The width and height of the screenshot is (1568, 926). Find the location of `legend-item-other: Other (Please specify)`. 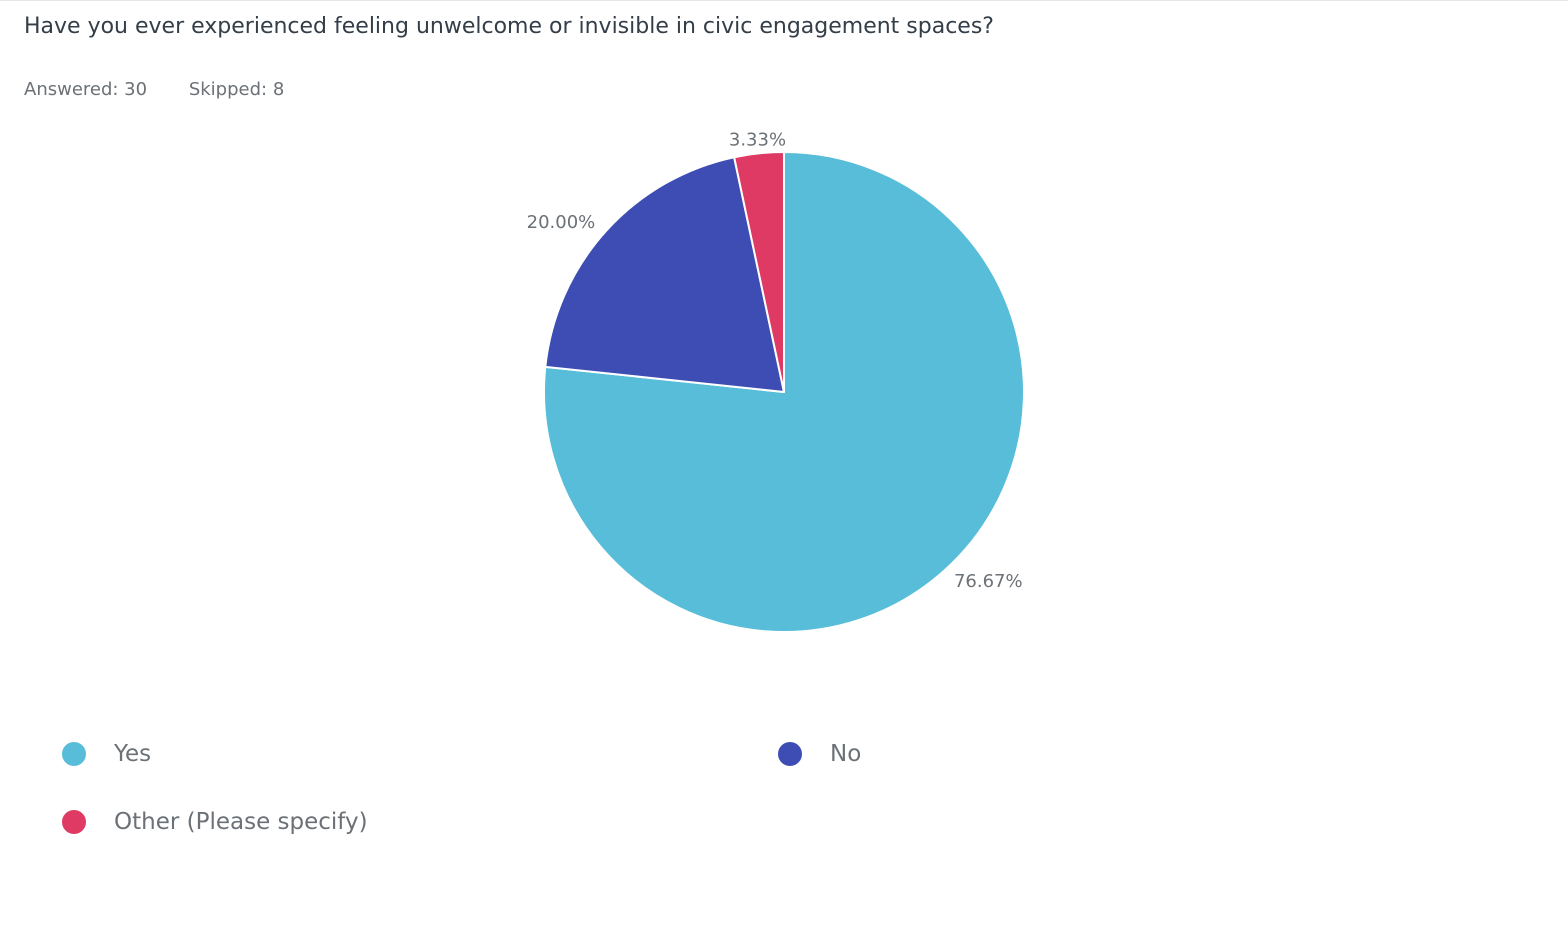

legend-item-other: Other (Please specify) is located at coordinates (215, 822).